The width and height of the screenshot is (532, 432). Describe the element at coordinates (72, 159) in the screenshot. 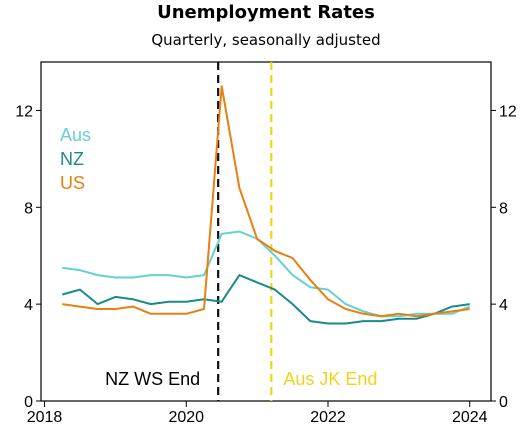

I see `legend-entry-nz: NZ` at that location.